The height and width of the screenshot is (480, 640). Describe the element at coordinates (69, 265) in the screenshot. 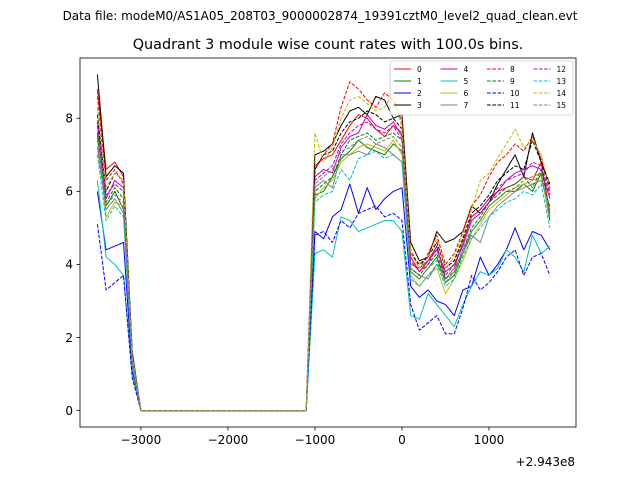

I see `y-tick-label: 4` at that location.